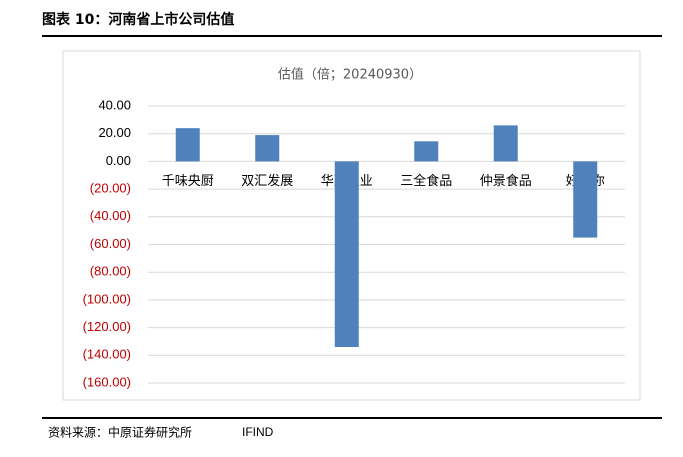 This screenshot has width=683, height=457. I want to click on y-tick-label: (120.00), so click(107, 326).